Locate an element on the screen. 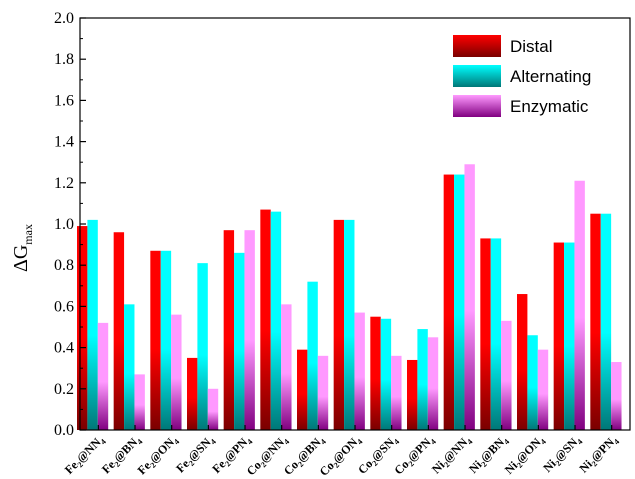 The image size is (635, 479). x-category-label: Co2@PN4 is located at coordinates (414, 455).